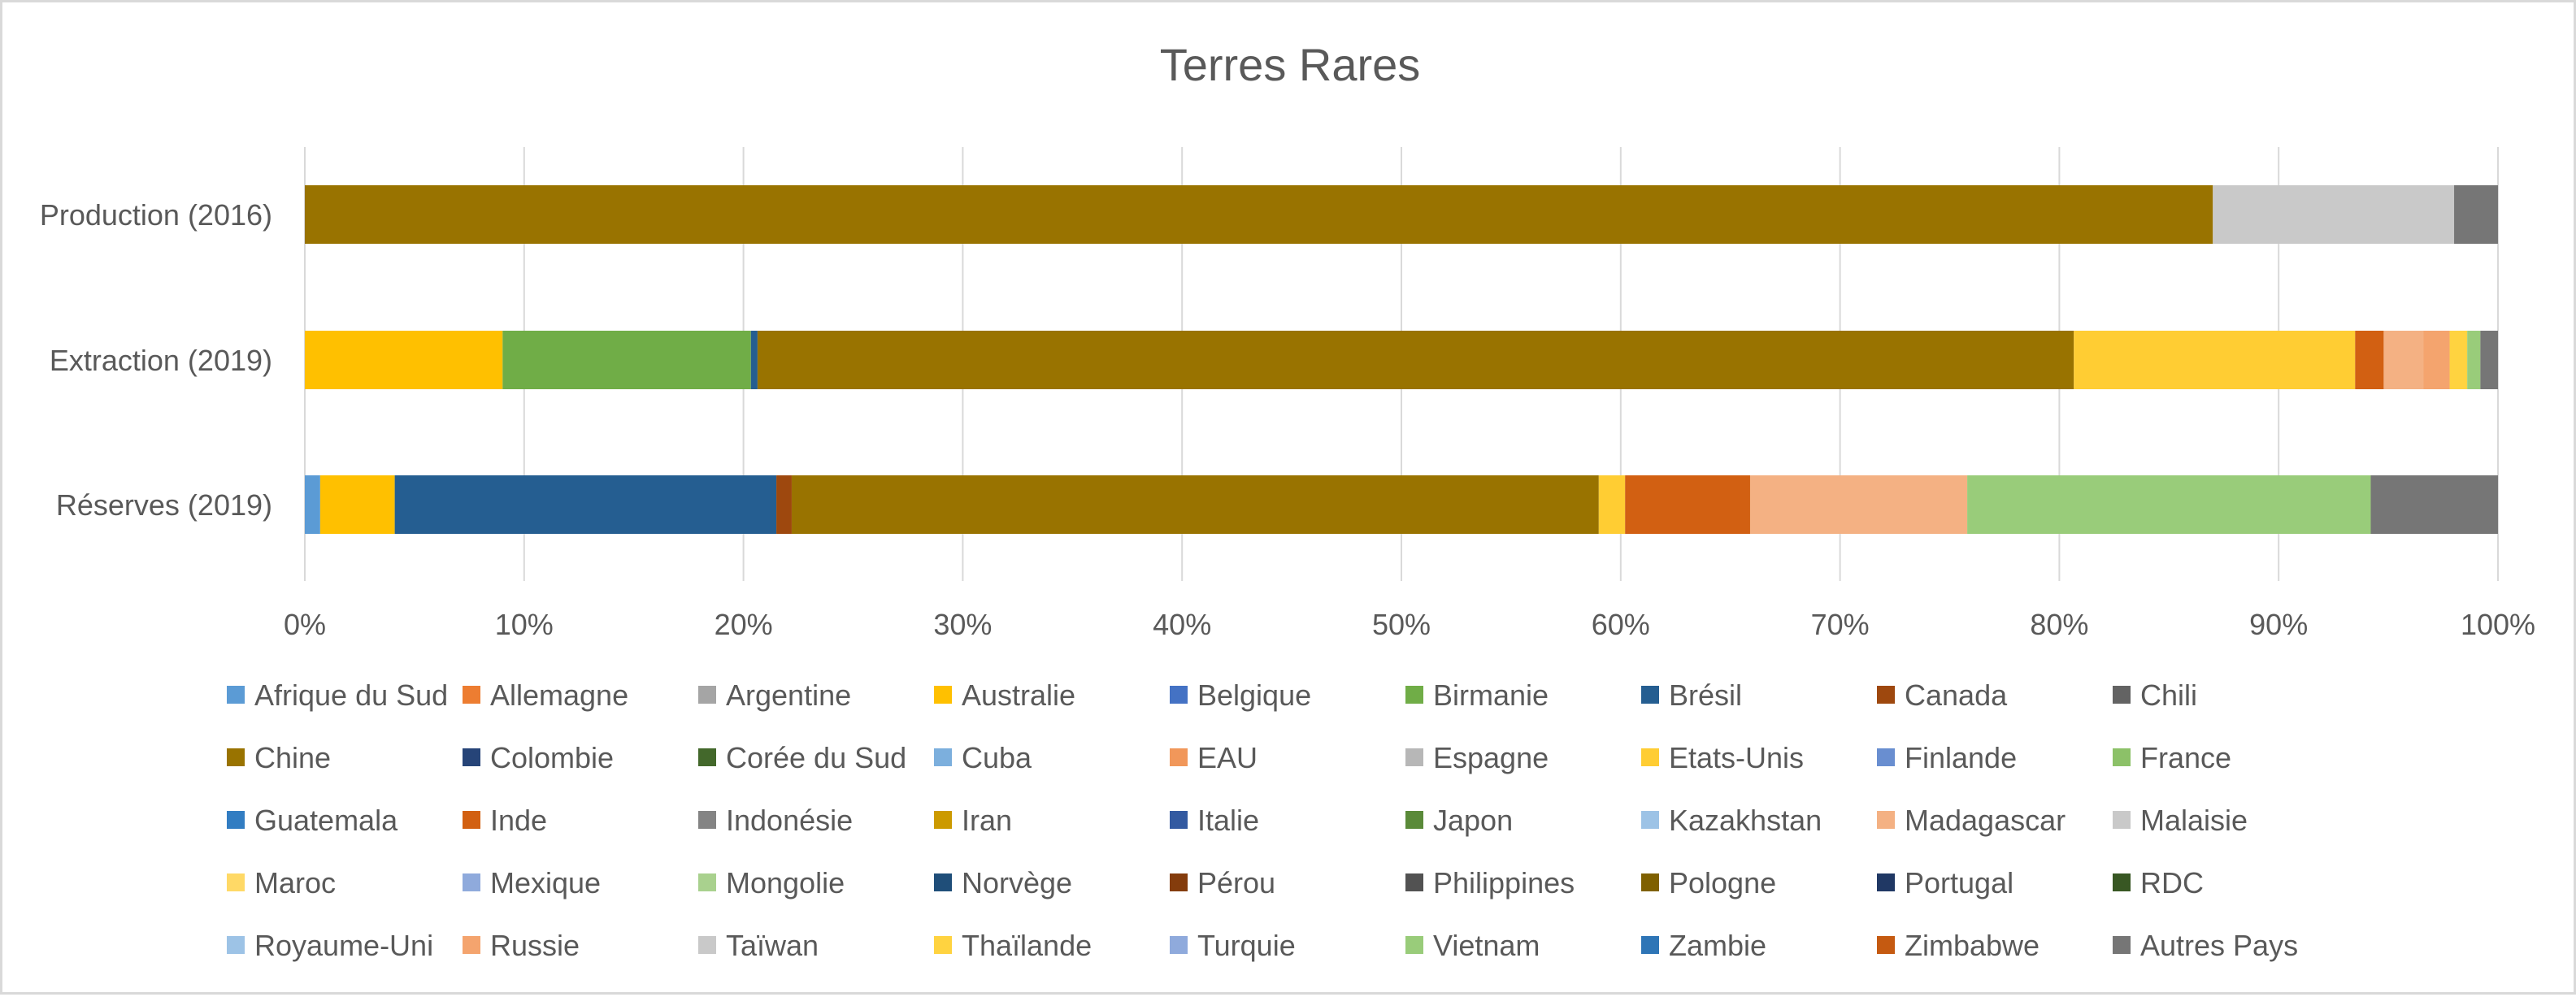 The width and height of the screenshot is (2576, 997). What do you see at coordinates (2369, 360) in the screenshot?
I see `bar-segment-extraction-2019-inde` at bounding box center [2369, 360].